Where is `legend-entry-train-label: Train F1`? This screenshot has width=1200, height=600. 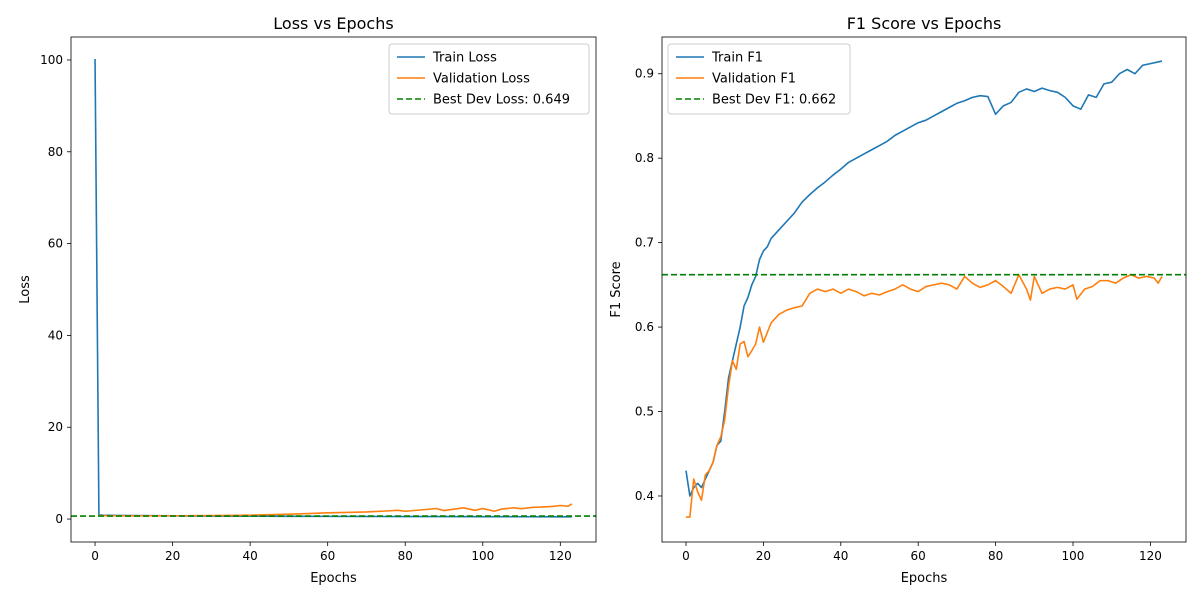
legend-entry-train-label: Train F1 is located at coordinates (737, 58).